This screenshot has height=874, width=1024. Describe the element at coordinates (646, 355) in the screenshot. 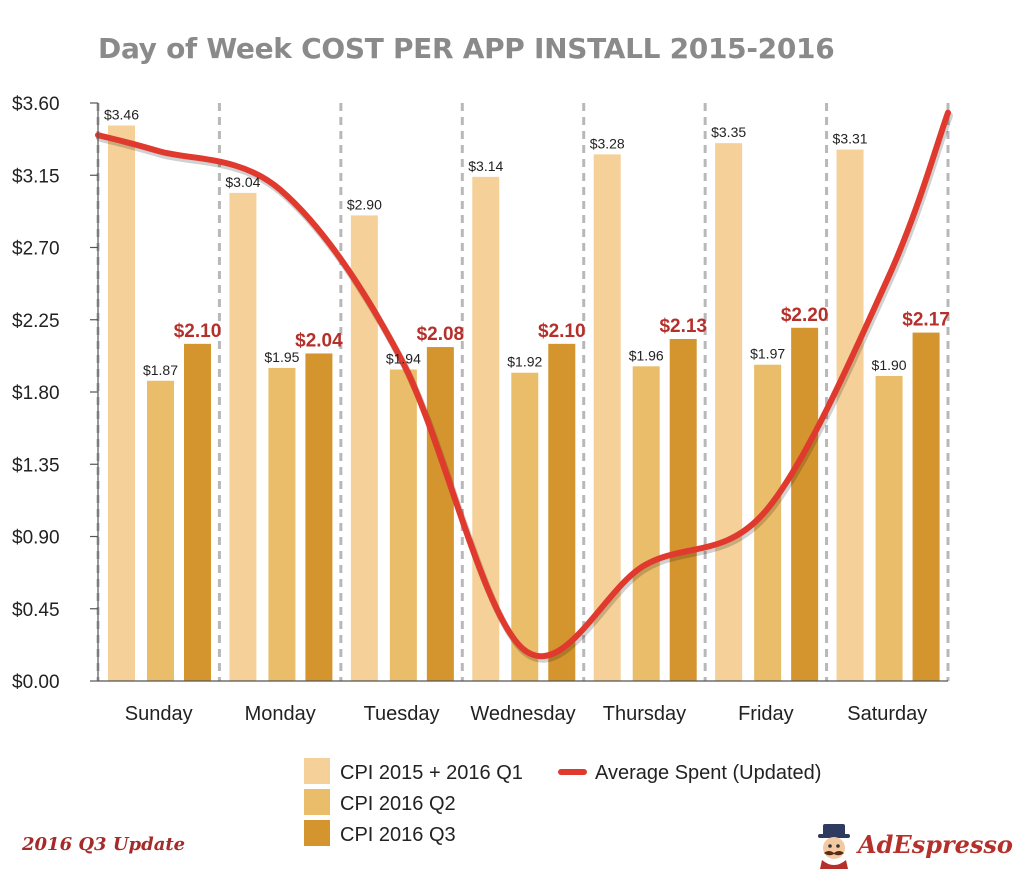

I see `data-label: $1.96` at that location.